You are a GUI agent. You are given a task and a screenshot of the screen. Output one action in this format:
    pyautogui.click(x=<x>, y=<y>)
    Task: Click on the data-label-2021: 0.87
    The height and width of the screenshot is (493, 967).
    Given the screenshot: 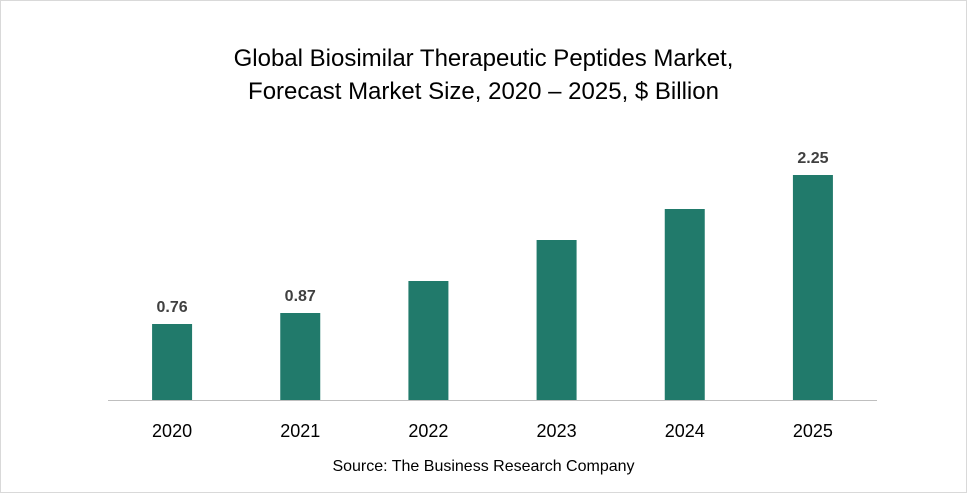 What is the action you would take?
    pyautogui.click(x=300, y=296)
    